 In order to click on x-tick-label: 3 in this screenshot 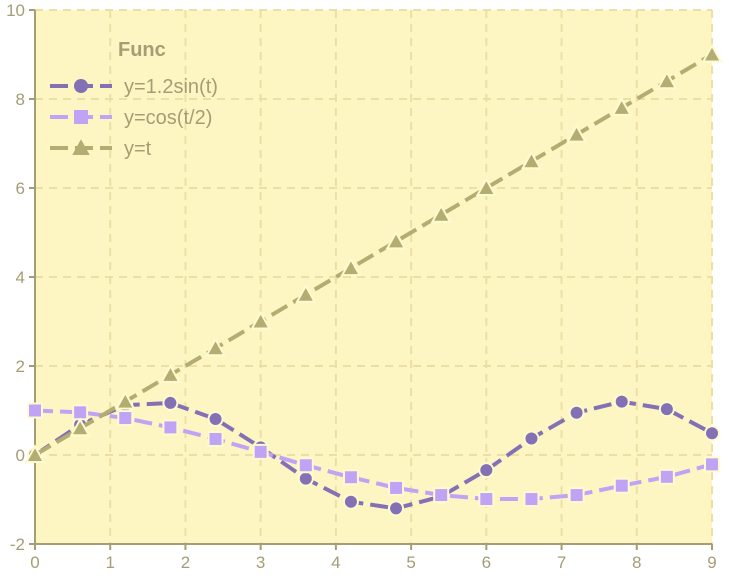, I will do `click(260, 562)`.